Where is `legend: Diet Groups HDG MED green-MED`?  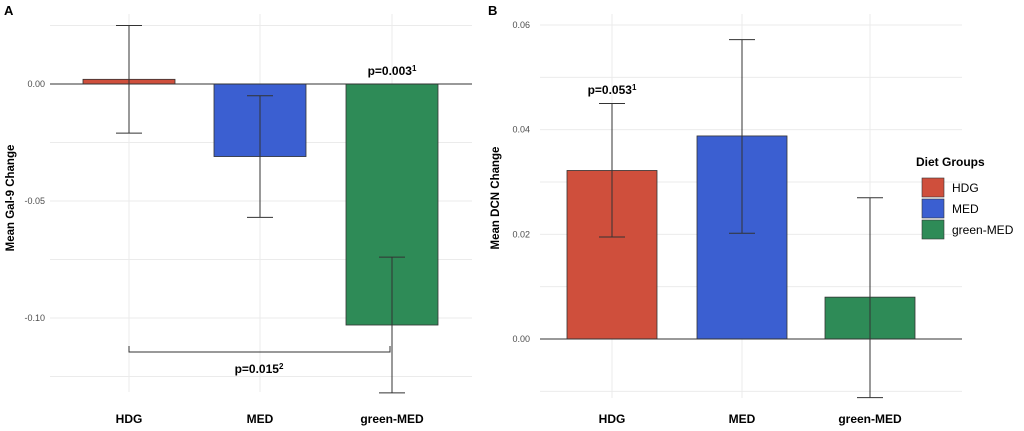 legend: Diet Groups HDG MED green-MED is located at coordinates (965, 197).